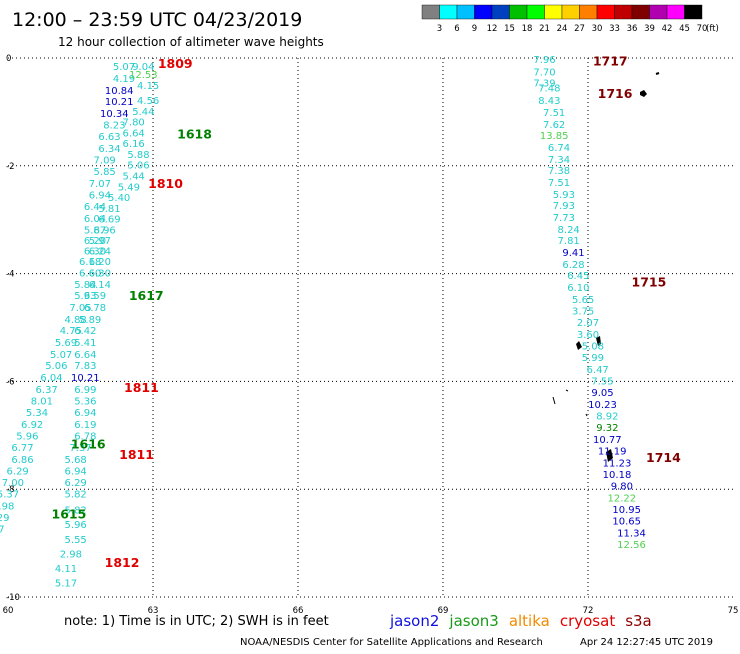 Image resolution: width=740 pixels, height=654 pixels. What do you see at coordinates (569, 241) in the screenshot?
I see `wave-height-point: 7.81` at bounding box center [569, 241].